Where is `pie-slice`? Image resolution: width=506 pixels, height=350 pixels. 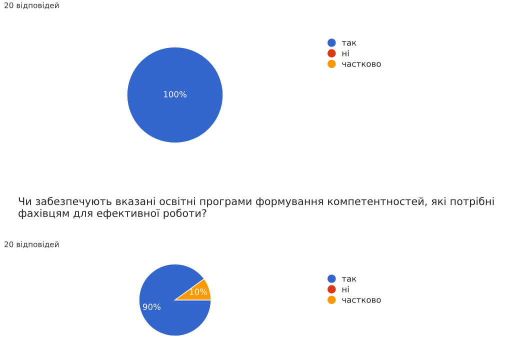 pie-slice is located at coordinates (175, 300).